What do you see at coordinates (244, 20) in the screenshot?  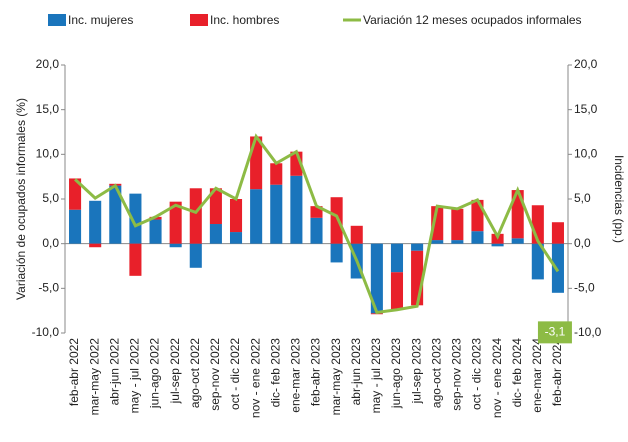 I see `legend-label: Inc. hombres` at bounding box center [244, 20].